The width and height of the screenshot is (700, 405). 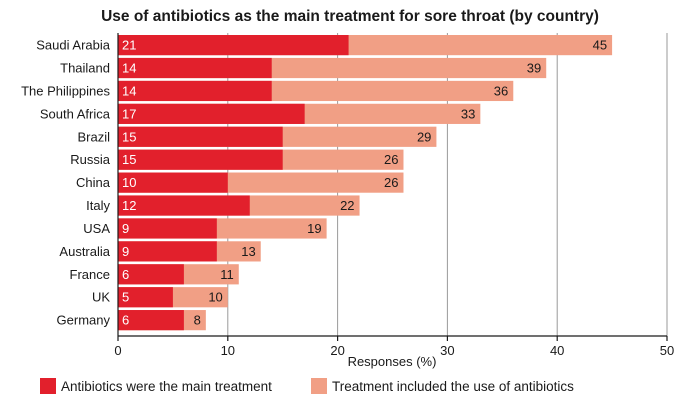 What do you see at coordinates (84, 320) in the screenshot?
I see `category-label: Germany` at bounding box center [84, 320].